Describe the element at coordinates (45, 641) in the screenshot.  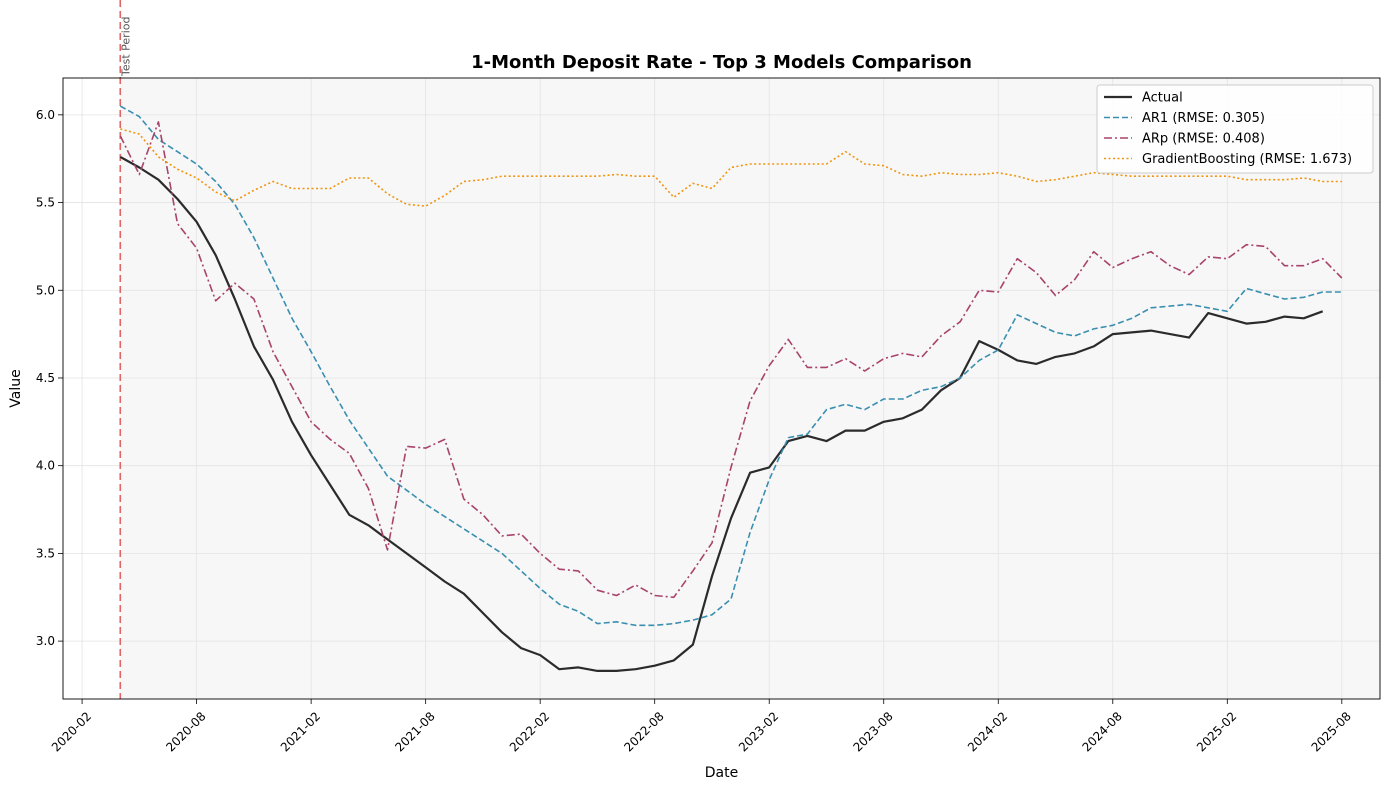
I see `y-tick-label: 3.0` at that location.